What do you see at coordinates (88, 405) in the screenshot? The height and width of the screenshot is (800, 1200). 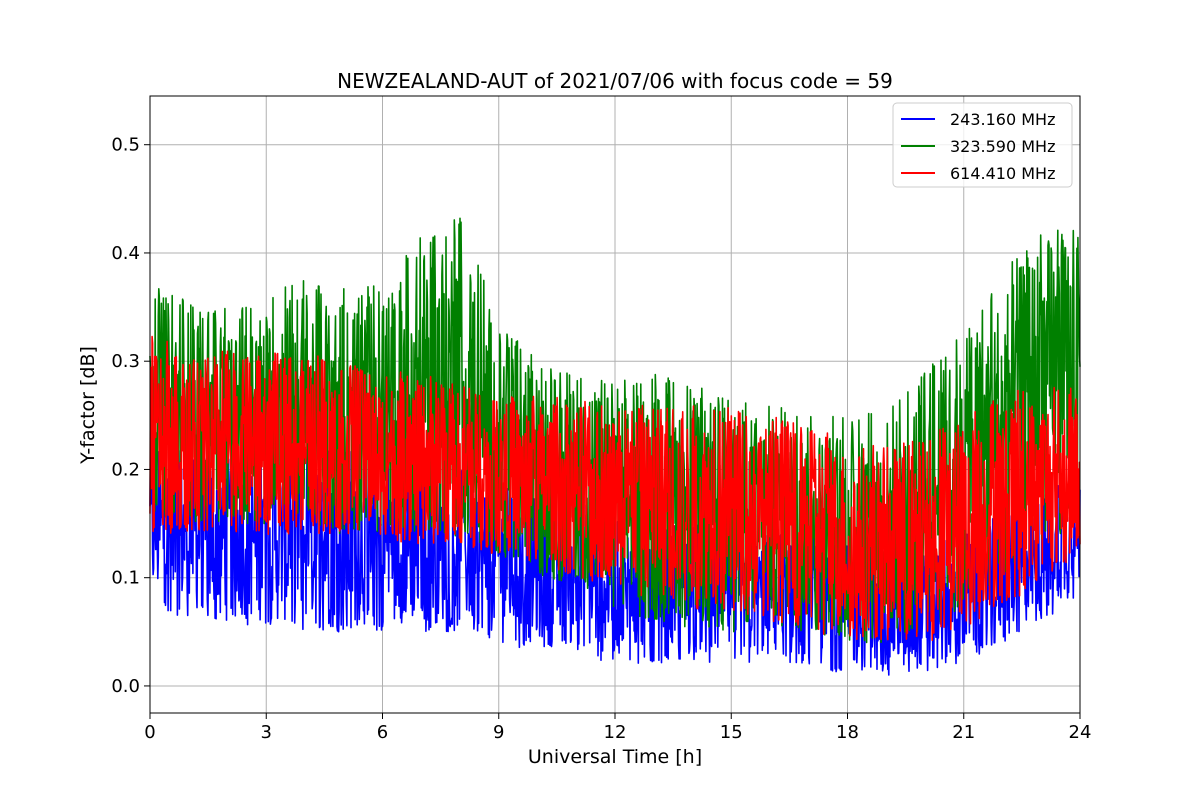 I see `y-axis-label: Y-factor [dB]` at bounding box center [88, 405].